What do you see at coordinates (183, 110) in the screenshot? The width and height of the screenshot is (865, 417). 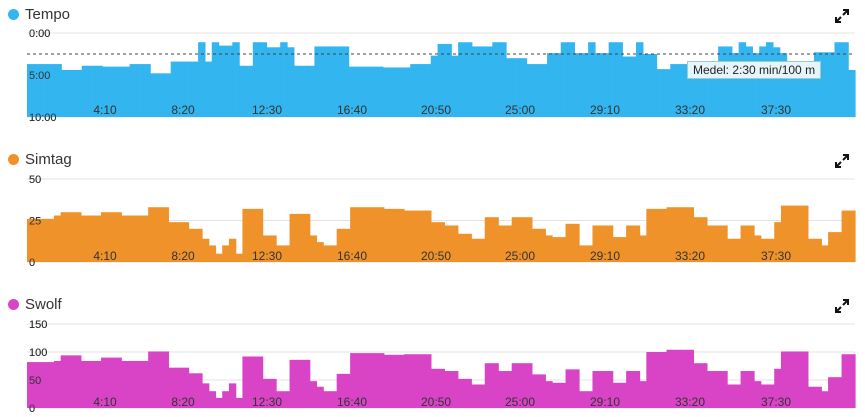 I see `x-tick-label: 8:20` at bounding box center [183, 110].